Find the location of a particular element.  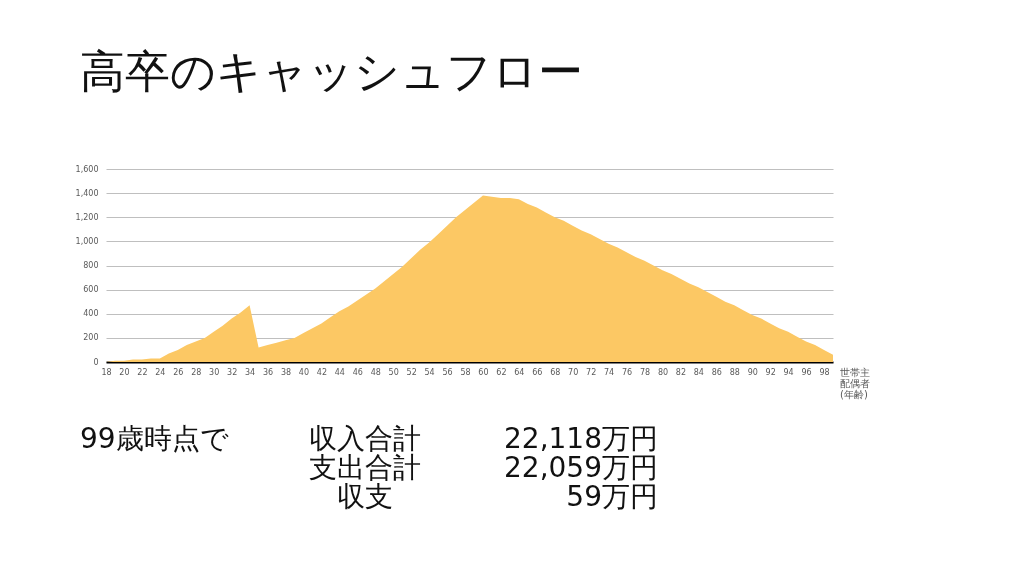

y-tick-label: 1,600 is located at coordinates (87, 169).